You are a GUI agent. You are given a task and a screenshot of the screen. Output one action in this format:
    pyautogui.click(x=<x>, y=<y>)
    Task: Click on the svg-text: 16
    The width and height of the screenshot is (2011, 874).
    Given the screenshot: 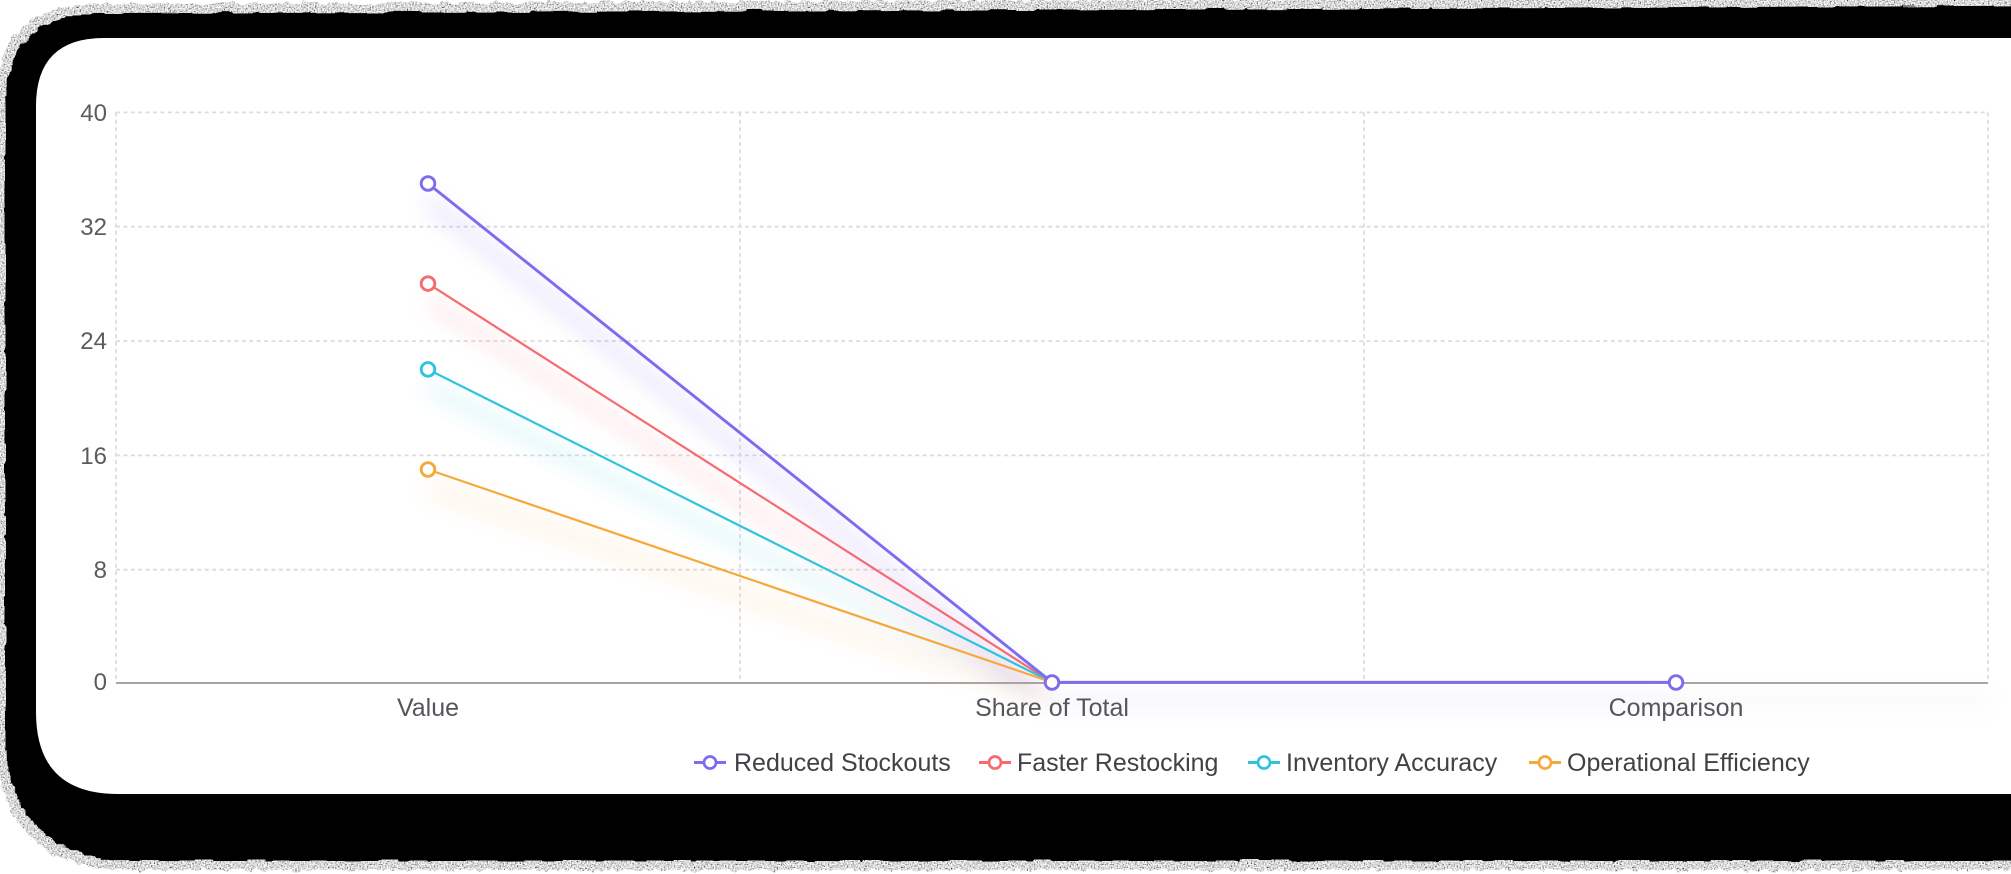 What is the action you would take?
    pyautogui.click(x=93, y=456)
    